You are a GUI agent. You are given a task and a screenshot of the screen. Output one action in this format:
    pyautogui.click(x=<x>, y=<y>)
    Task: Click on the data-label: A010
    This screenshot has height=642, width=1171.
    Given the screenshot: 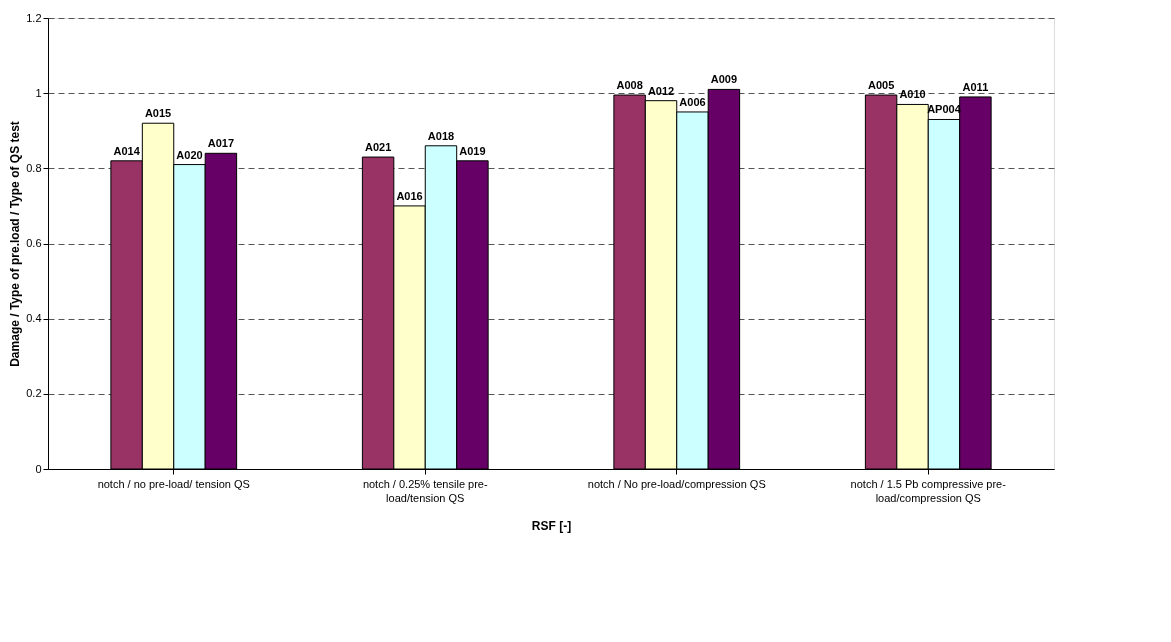 What is the action you would take?
    pyautogui.click(x=912, y=94)
    